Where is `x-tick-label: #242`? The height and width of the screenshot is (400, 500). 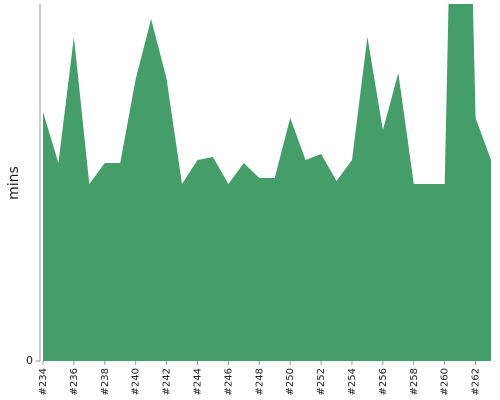
x-tick-label: #242 is located at coordinates (167, 381).